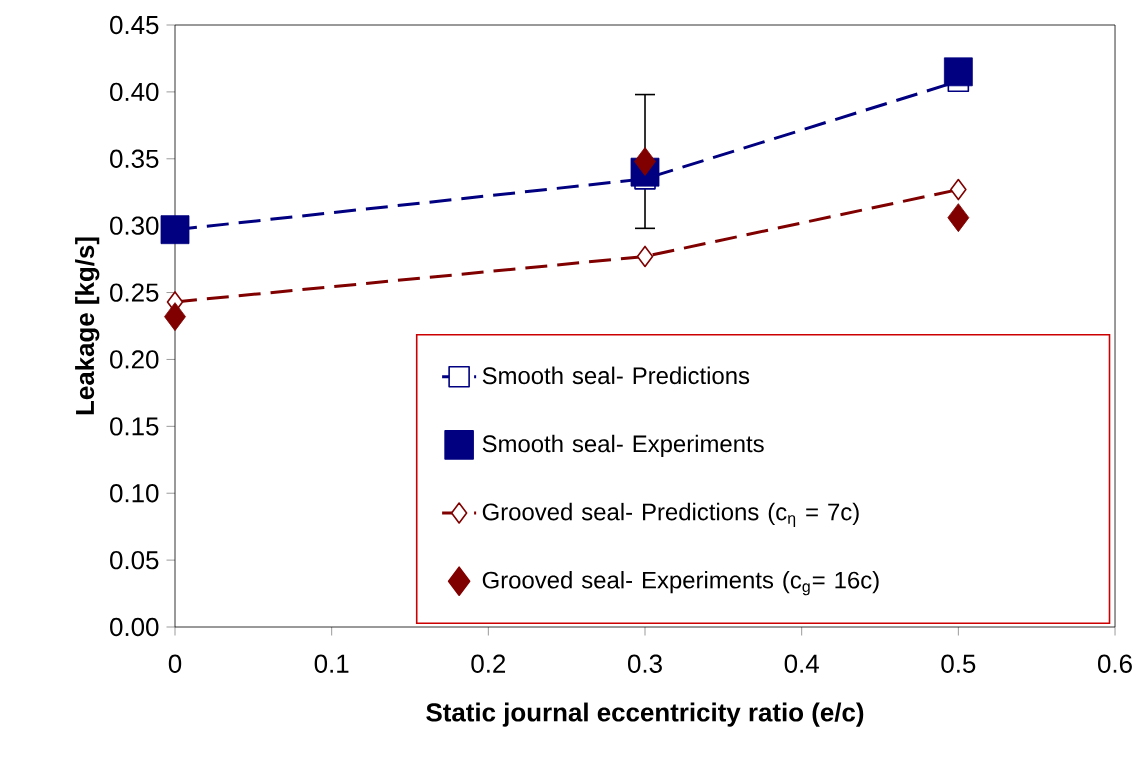 The width and height of the screenshot is (1144, 771). Describe the element at coordinates (134, 25) in the screenshot. I see `y-tick-label: 0.45` at that location.